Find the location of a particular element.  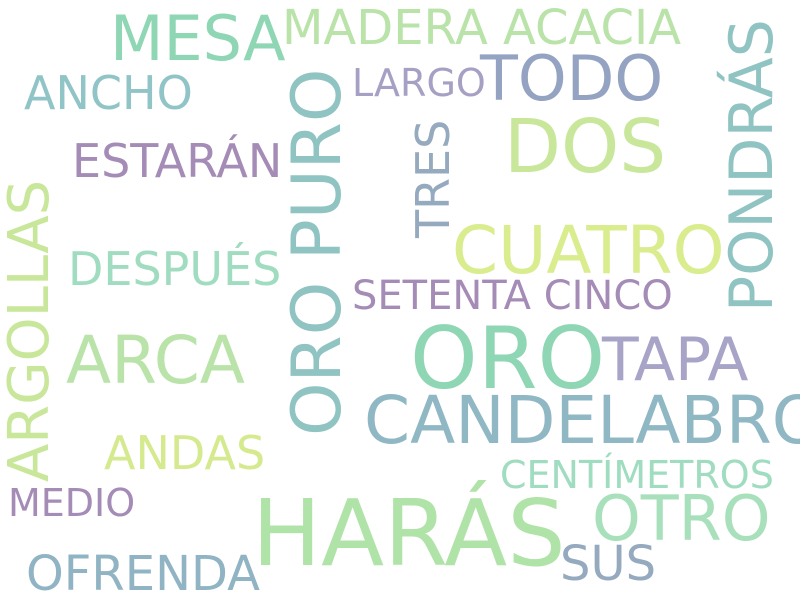

word-haras: HARÁS is located at coordinates (409, 533).